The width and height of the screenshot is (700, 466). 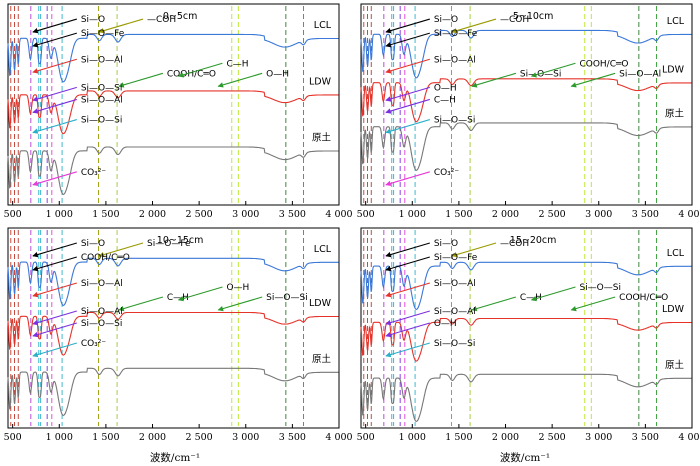 What do you see at coordinates (180, 16) in the screenshot?
I see `panel-title: 0~5cm` at bounding box center [180, 16].